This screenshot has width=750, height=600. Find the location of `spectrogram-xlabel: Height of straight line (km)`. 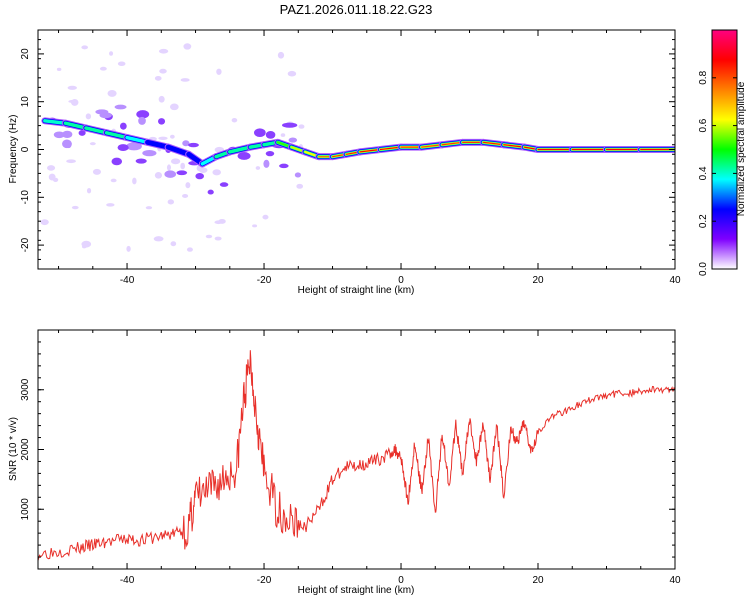

spectrogram-xlabel: Height of straight line (km) is located at coordinates (356, 290).